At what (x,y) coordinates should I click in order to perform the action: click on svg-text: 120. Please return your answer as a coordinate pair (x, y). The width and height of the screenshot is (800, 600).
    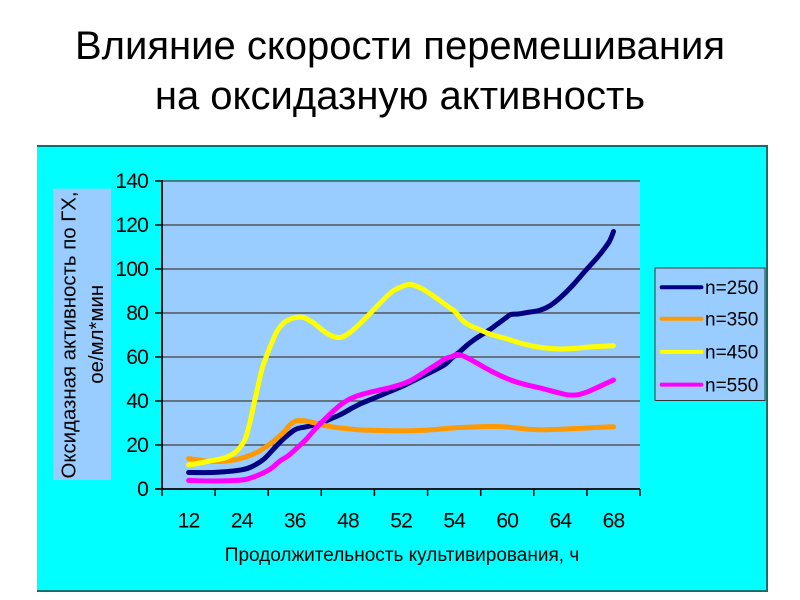
    Looking at the image, I should click on (131, 225).